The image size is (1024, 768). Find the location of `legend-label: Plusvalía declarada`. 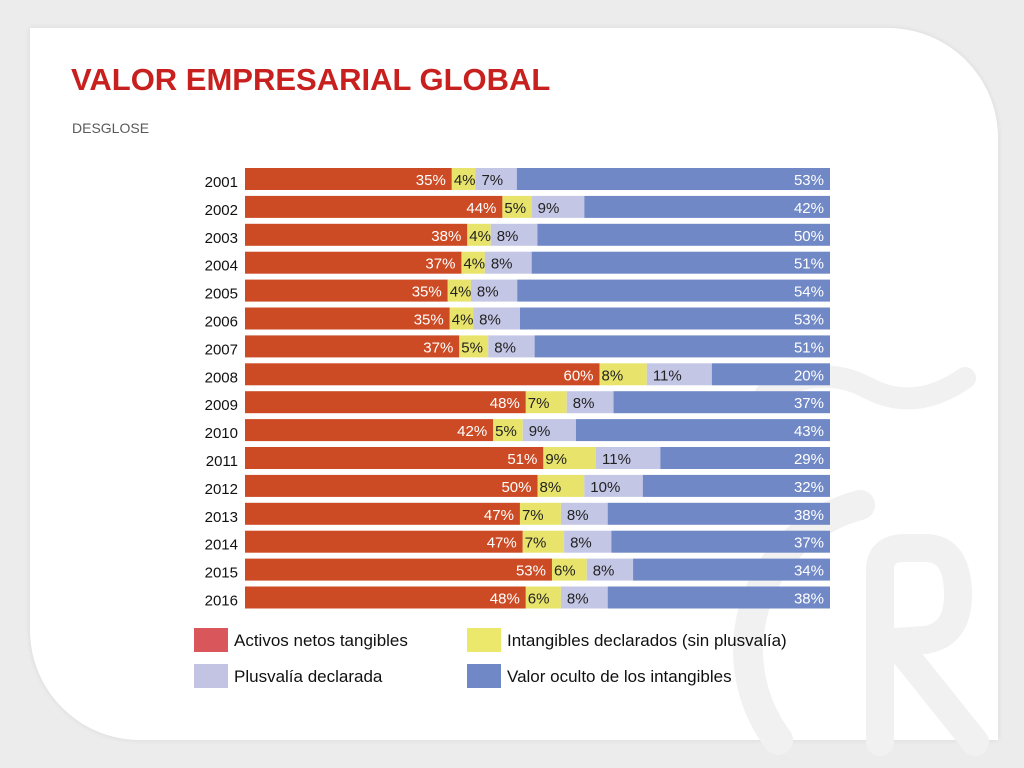

legend-label: Plusvalía declarada is located at coordinates (308, 676).